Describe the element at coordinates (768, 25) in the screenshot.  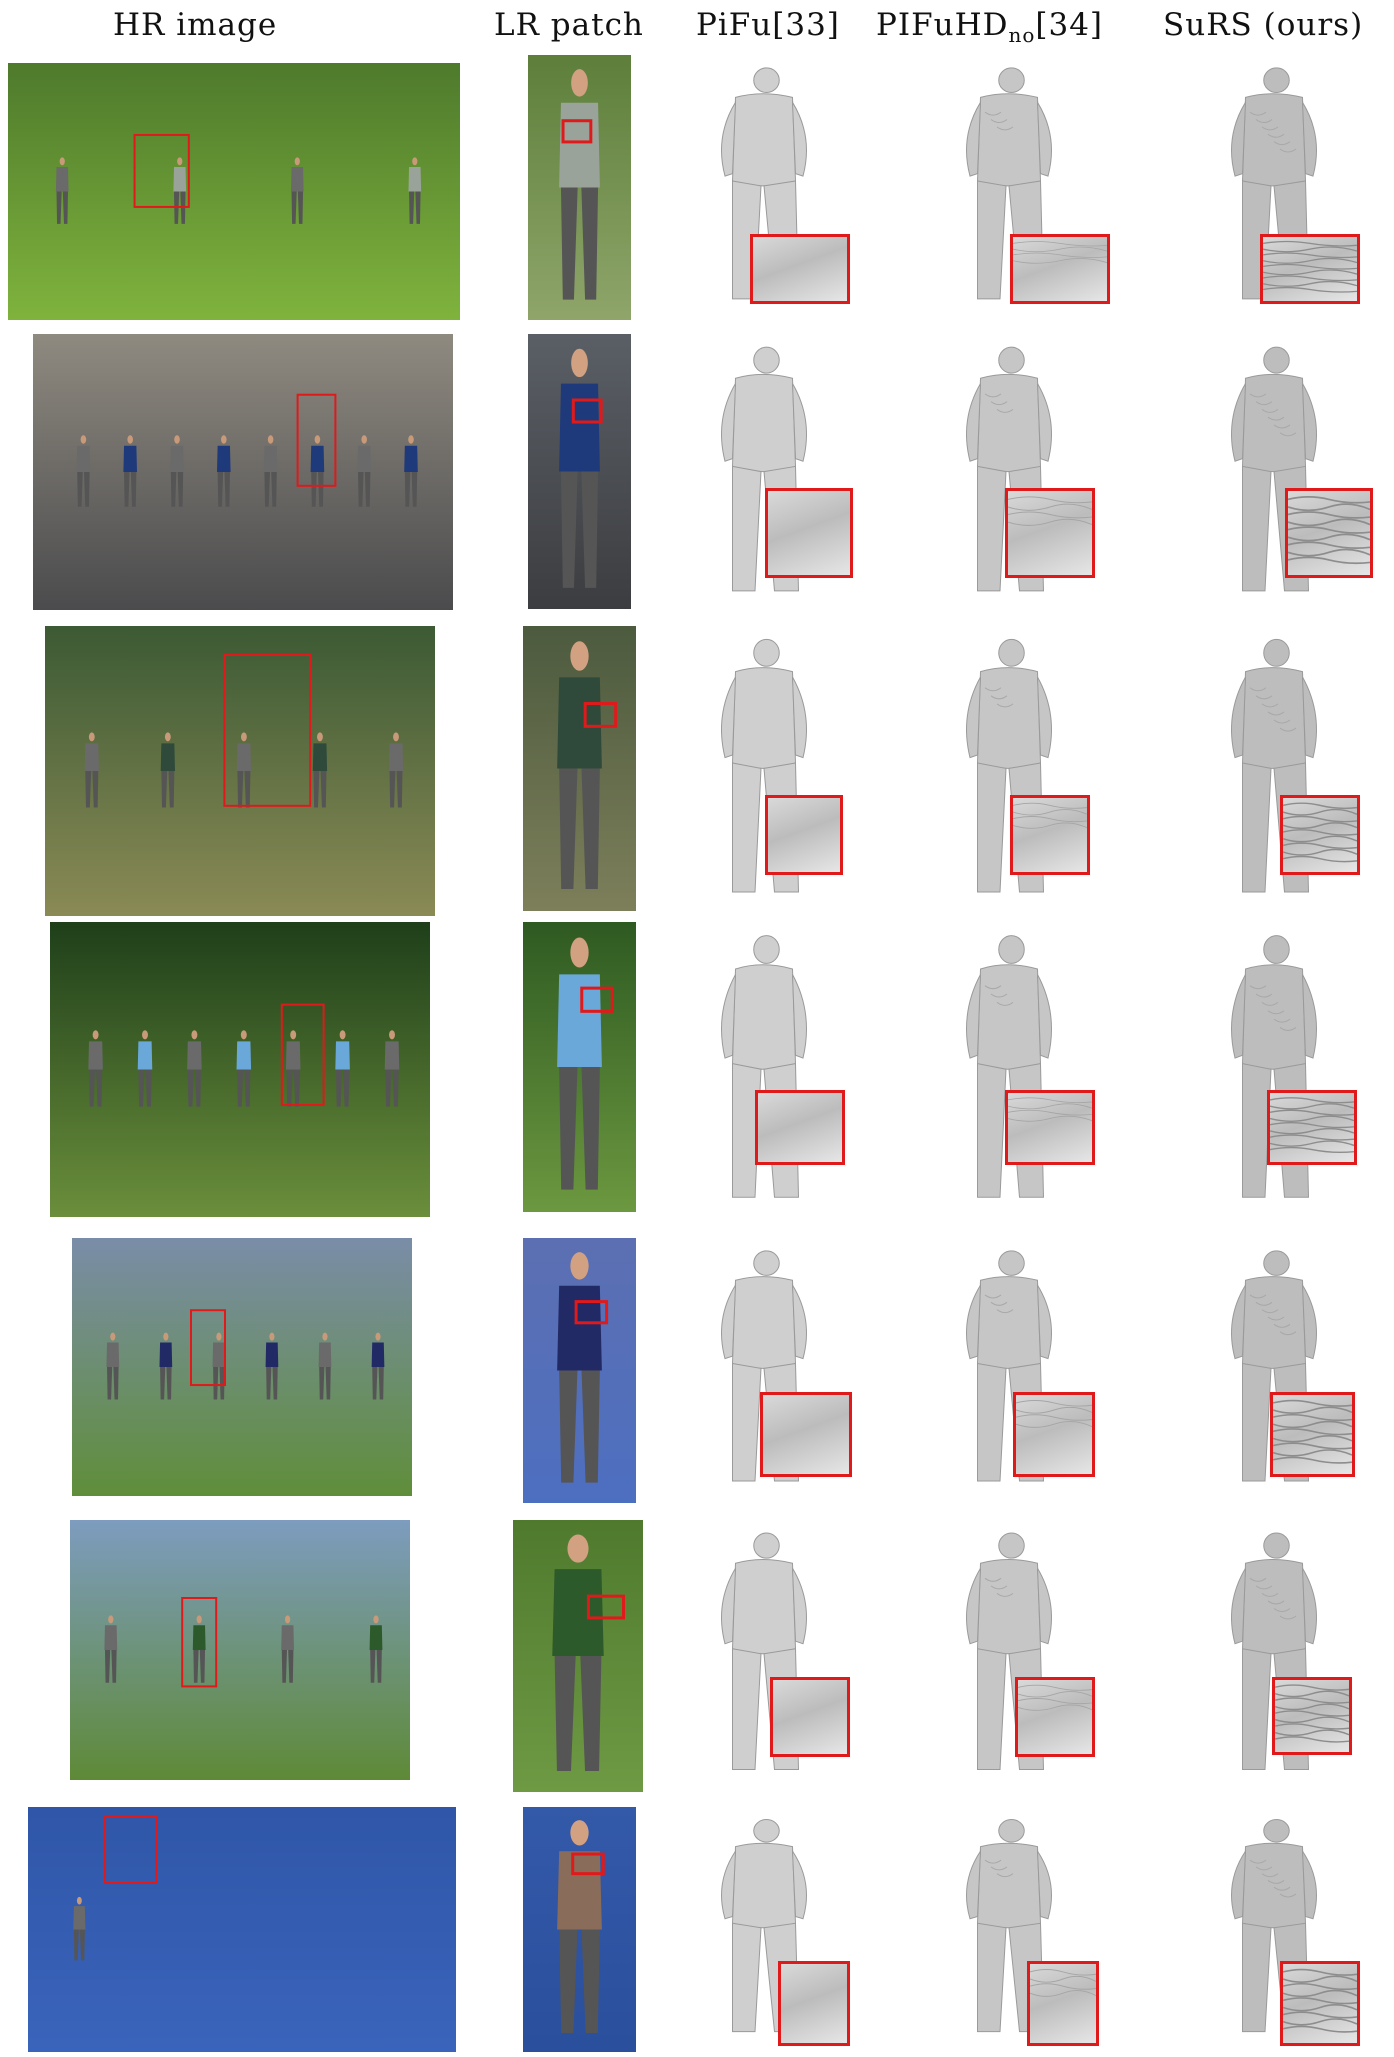
I see `header-pifu: PiFu[33]` at that location.